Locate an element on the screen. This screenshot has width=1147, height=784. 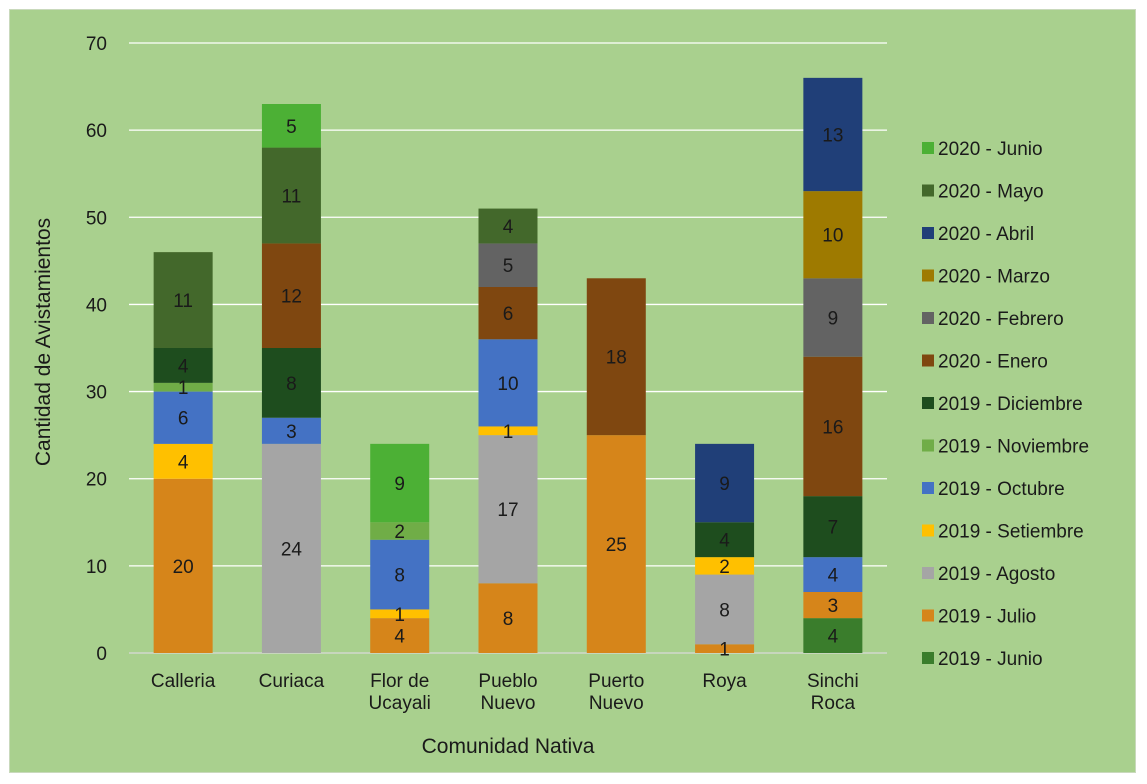
x-axis-title: Comunidad Nativa is located at coordinates (508, 746).